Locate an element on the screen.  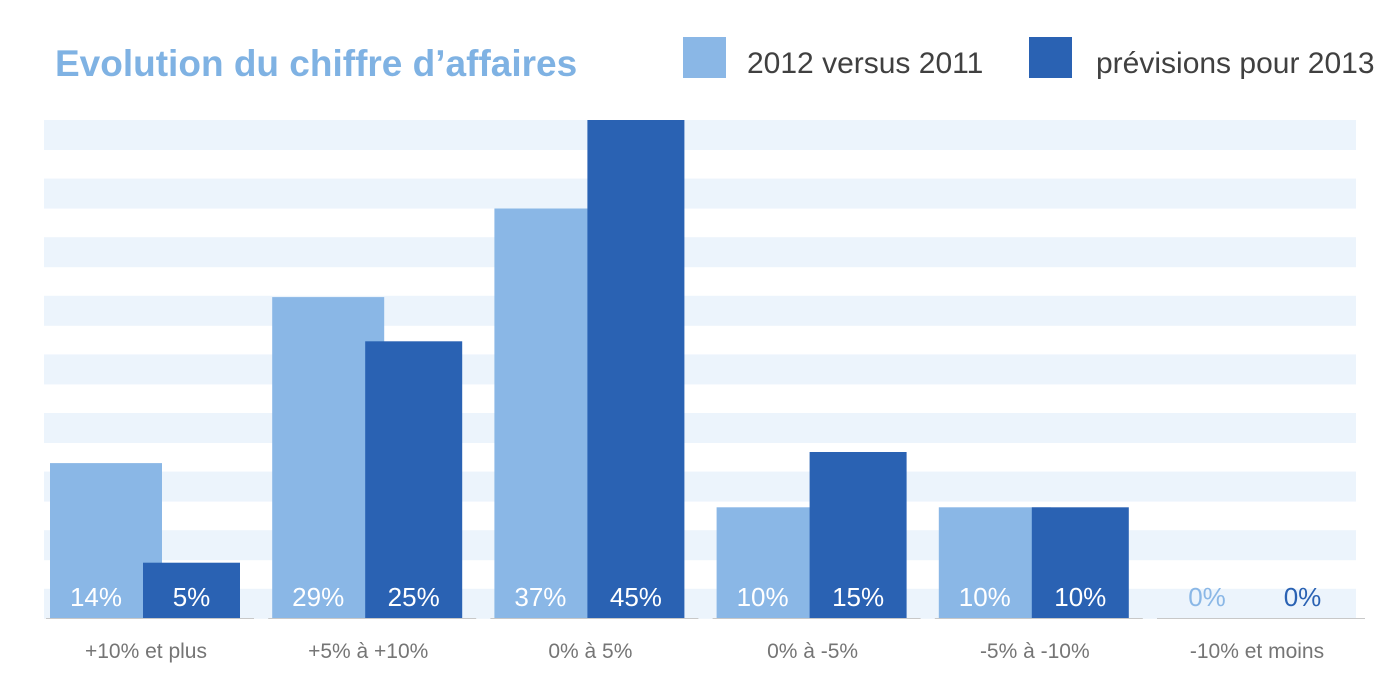
legend-label-2012-versus-2011: 2012 versus 2011 is located at coordinates (865, 63).